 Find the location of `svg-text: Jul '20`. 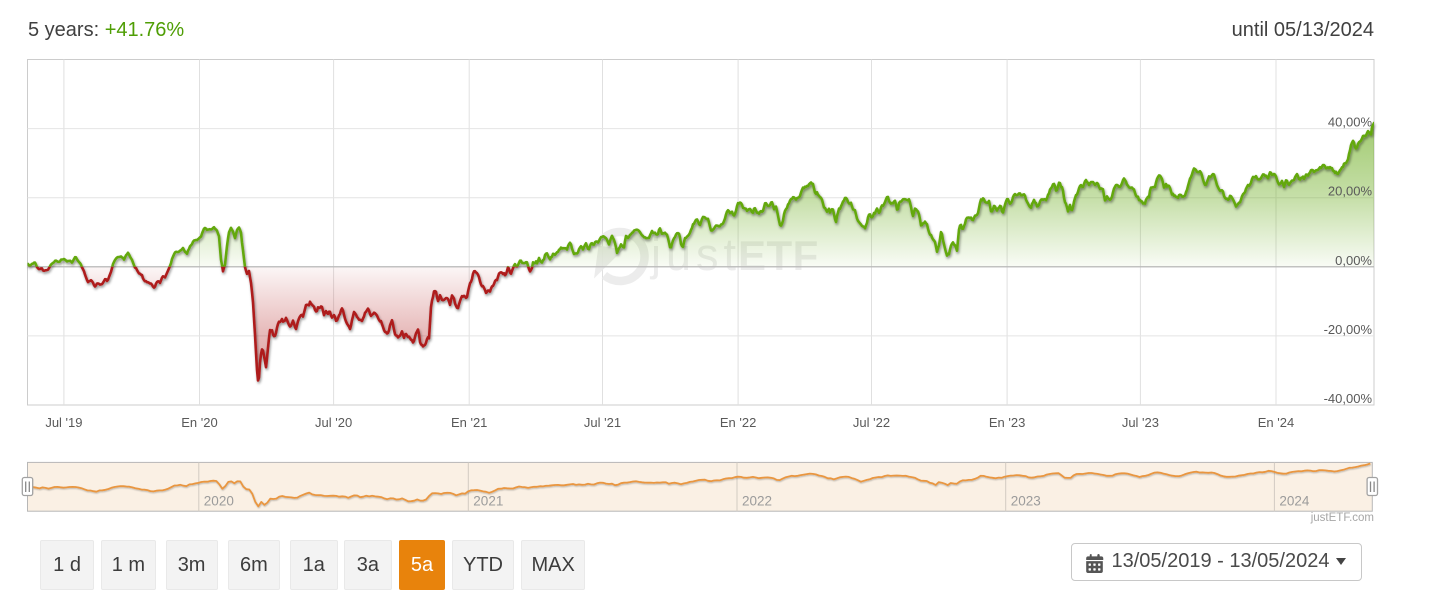

svg-text: Jul '20 is located at coordinates (333, 422).